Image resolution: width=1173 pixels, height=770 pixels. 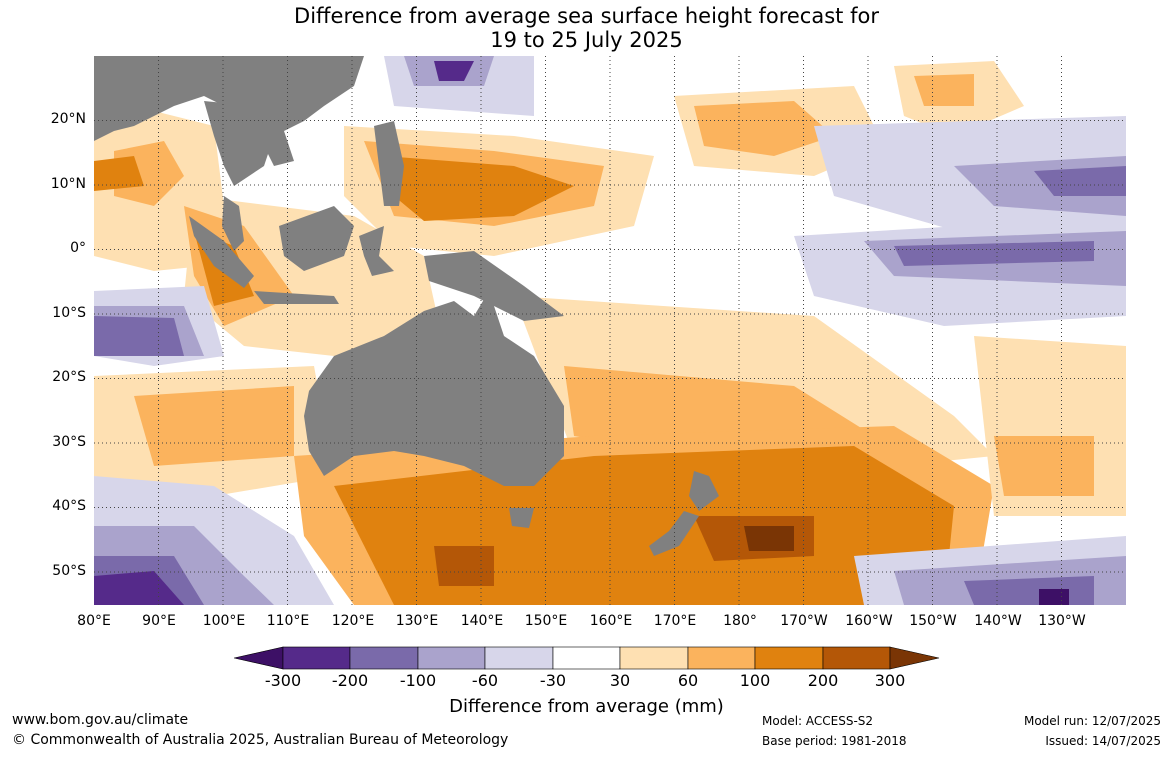 What do you see at coordinates (611, 621) in the screenshot?
I see `lon-label-160e: 160°E` at bounding box center [611, 621].